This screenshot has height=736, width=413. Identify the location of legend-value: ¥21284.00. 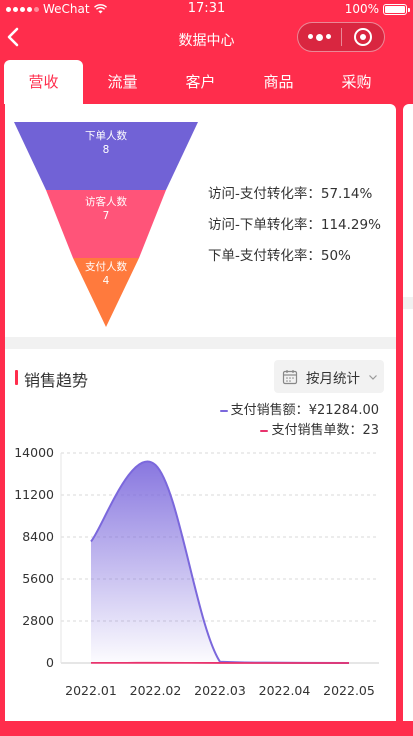
(343, 410).